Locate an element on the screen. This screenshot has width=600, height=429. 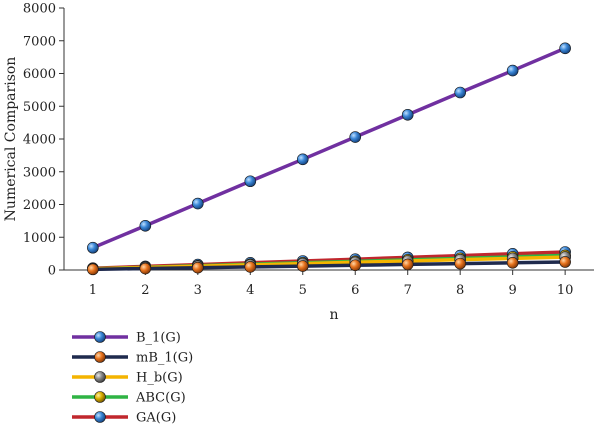
series-line is located at coordinates (329, 266).